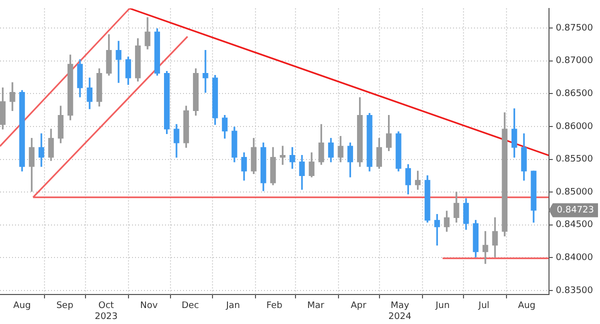  Describe the element at coordinates (575, 61) in the screenshot. I see `y-tick-label: 0.87000` at that location.